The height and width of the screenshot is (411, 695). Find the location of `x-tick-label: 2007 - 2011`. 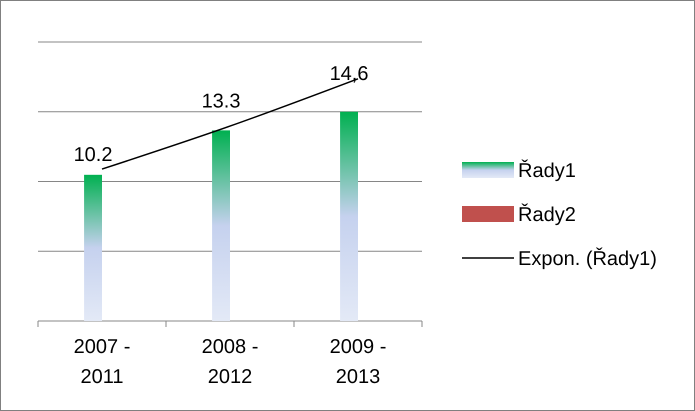

x-tick-label: 2007 - 2011 is located at coordinates (102, 362).